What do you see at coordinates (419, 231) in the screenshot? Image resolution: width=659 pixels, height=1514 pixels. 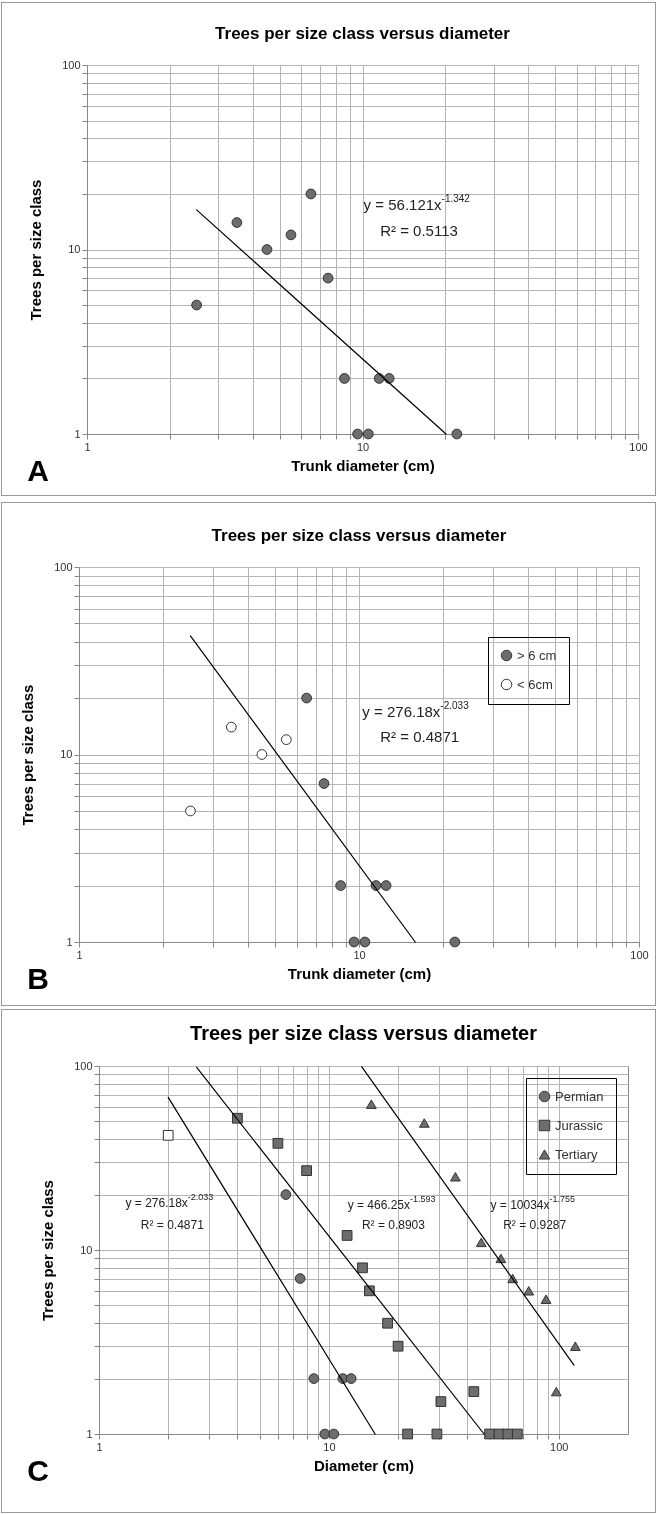 I see `annotation: R² = 0.5113` at bounding box center [419, 231].